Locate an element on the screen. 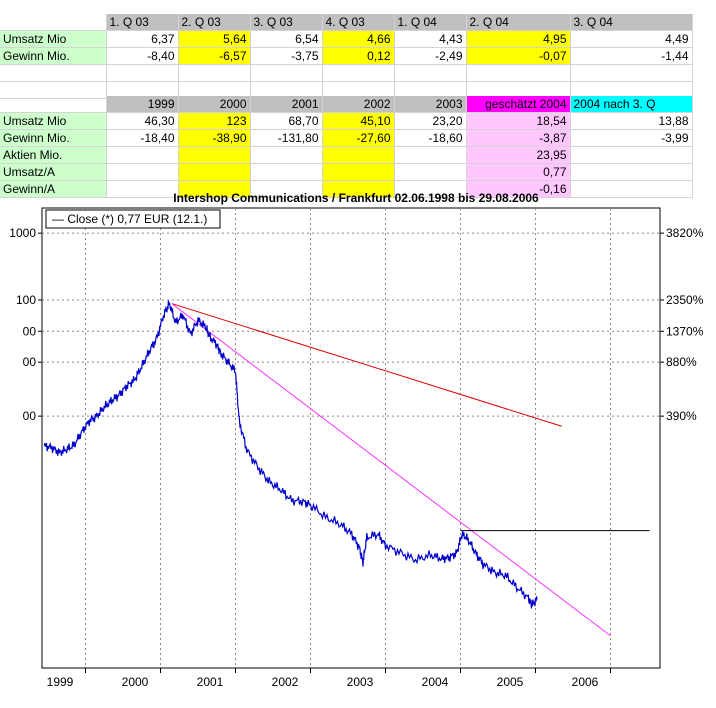 The image size is (716, 708). table-row: Gewinn/A -0,16 is located at coordinates (346, 189).